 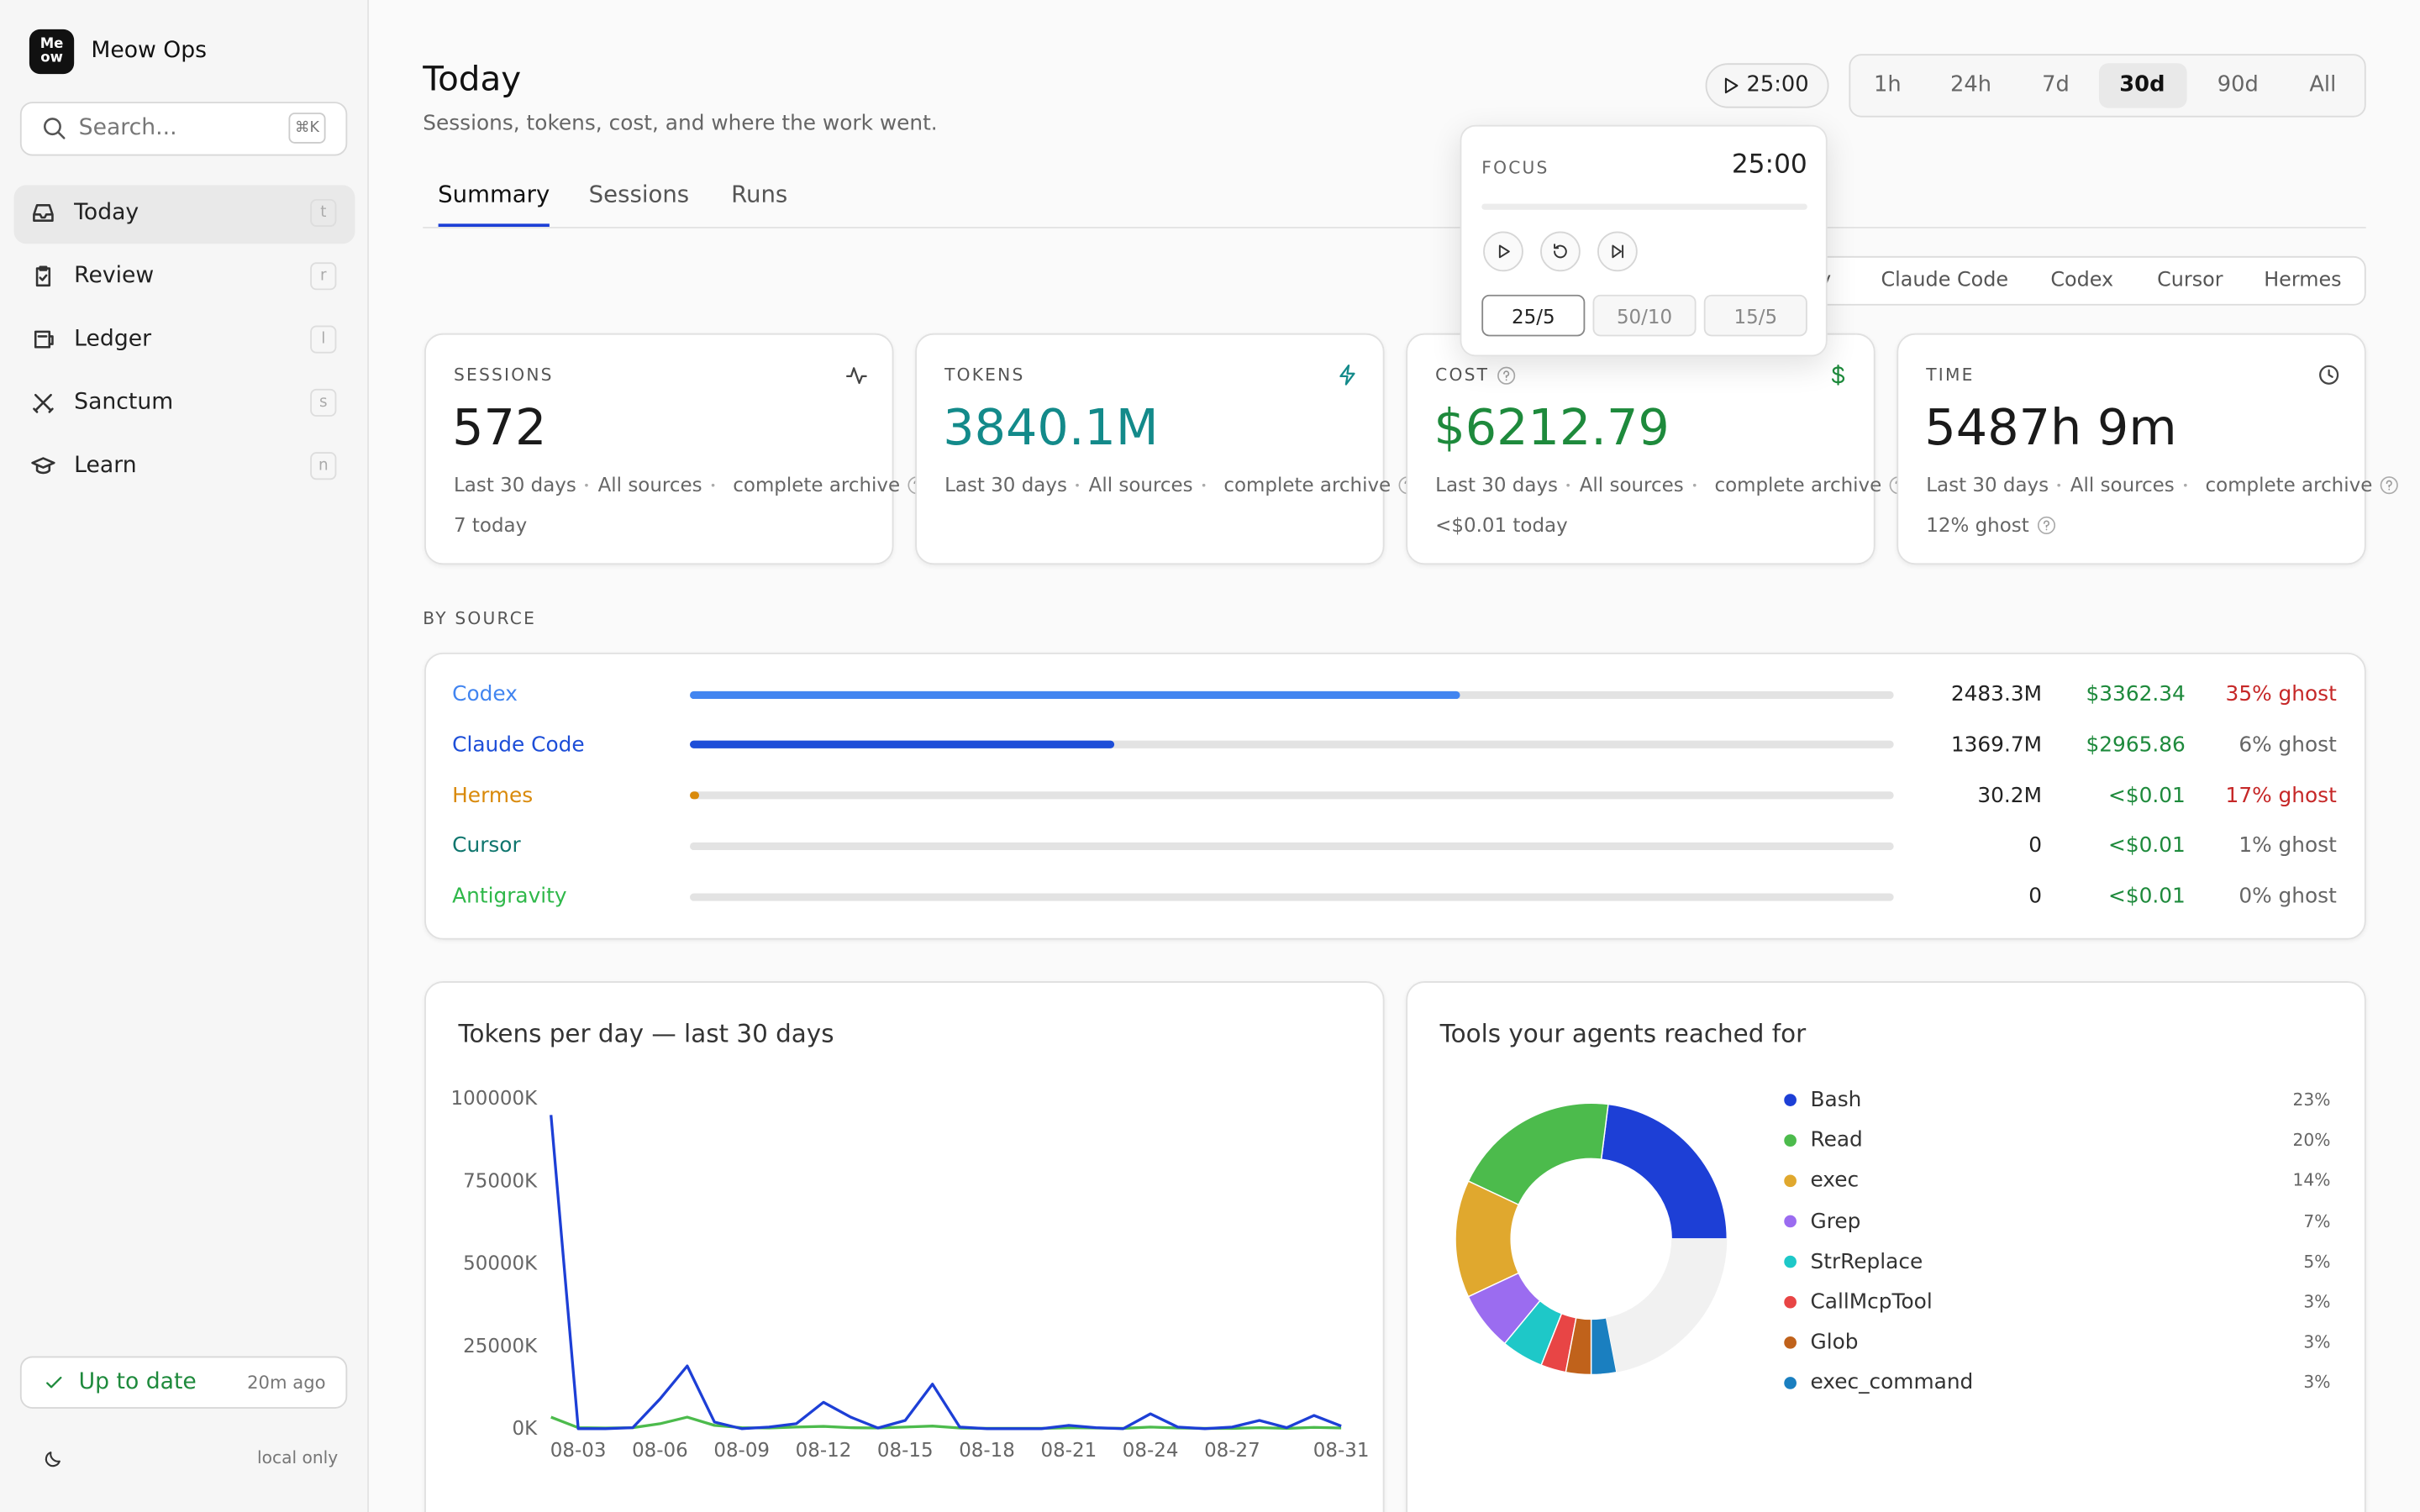 What do you see at coordinates (639, 194) in the screenshot?
I see `tab: Sessions` at bounding box center [639, 194].